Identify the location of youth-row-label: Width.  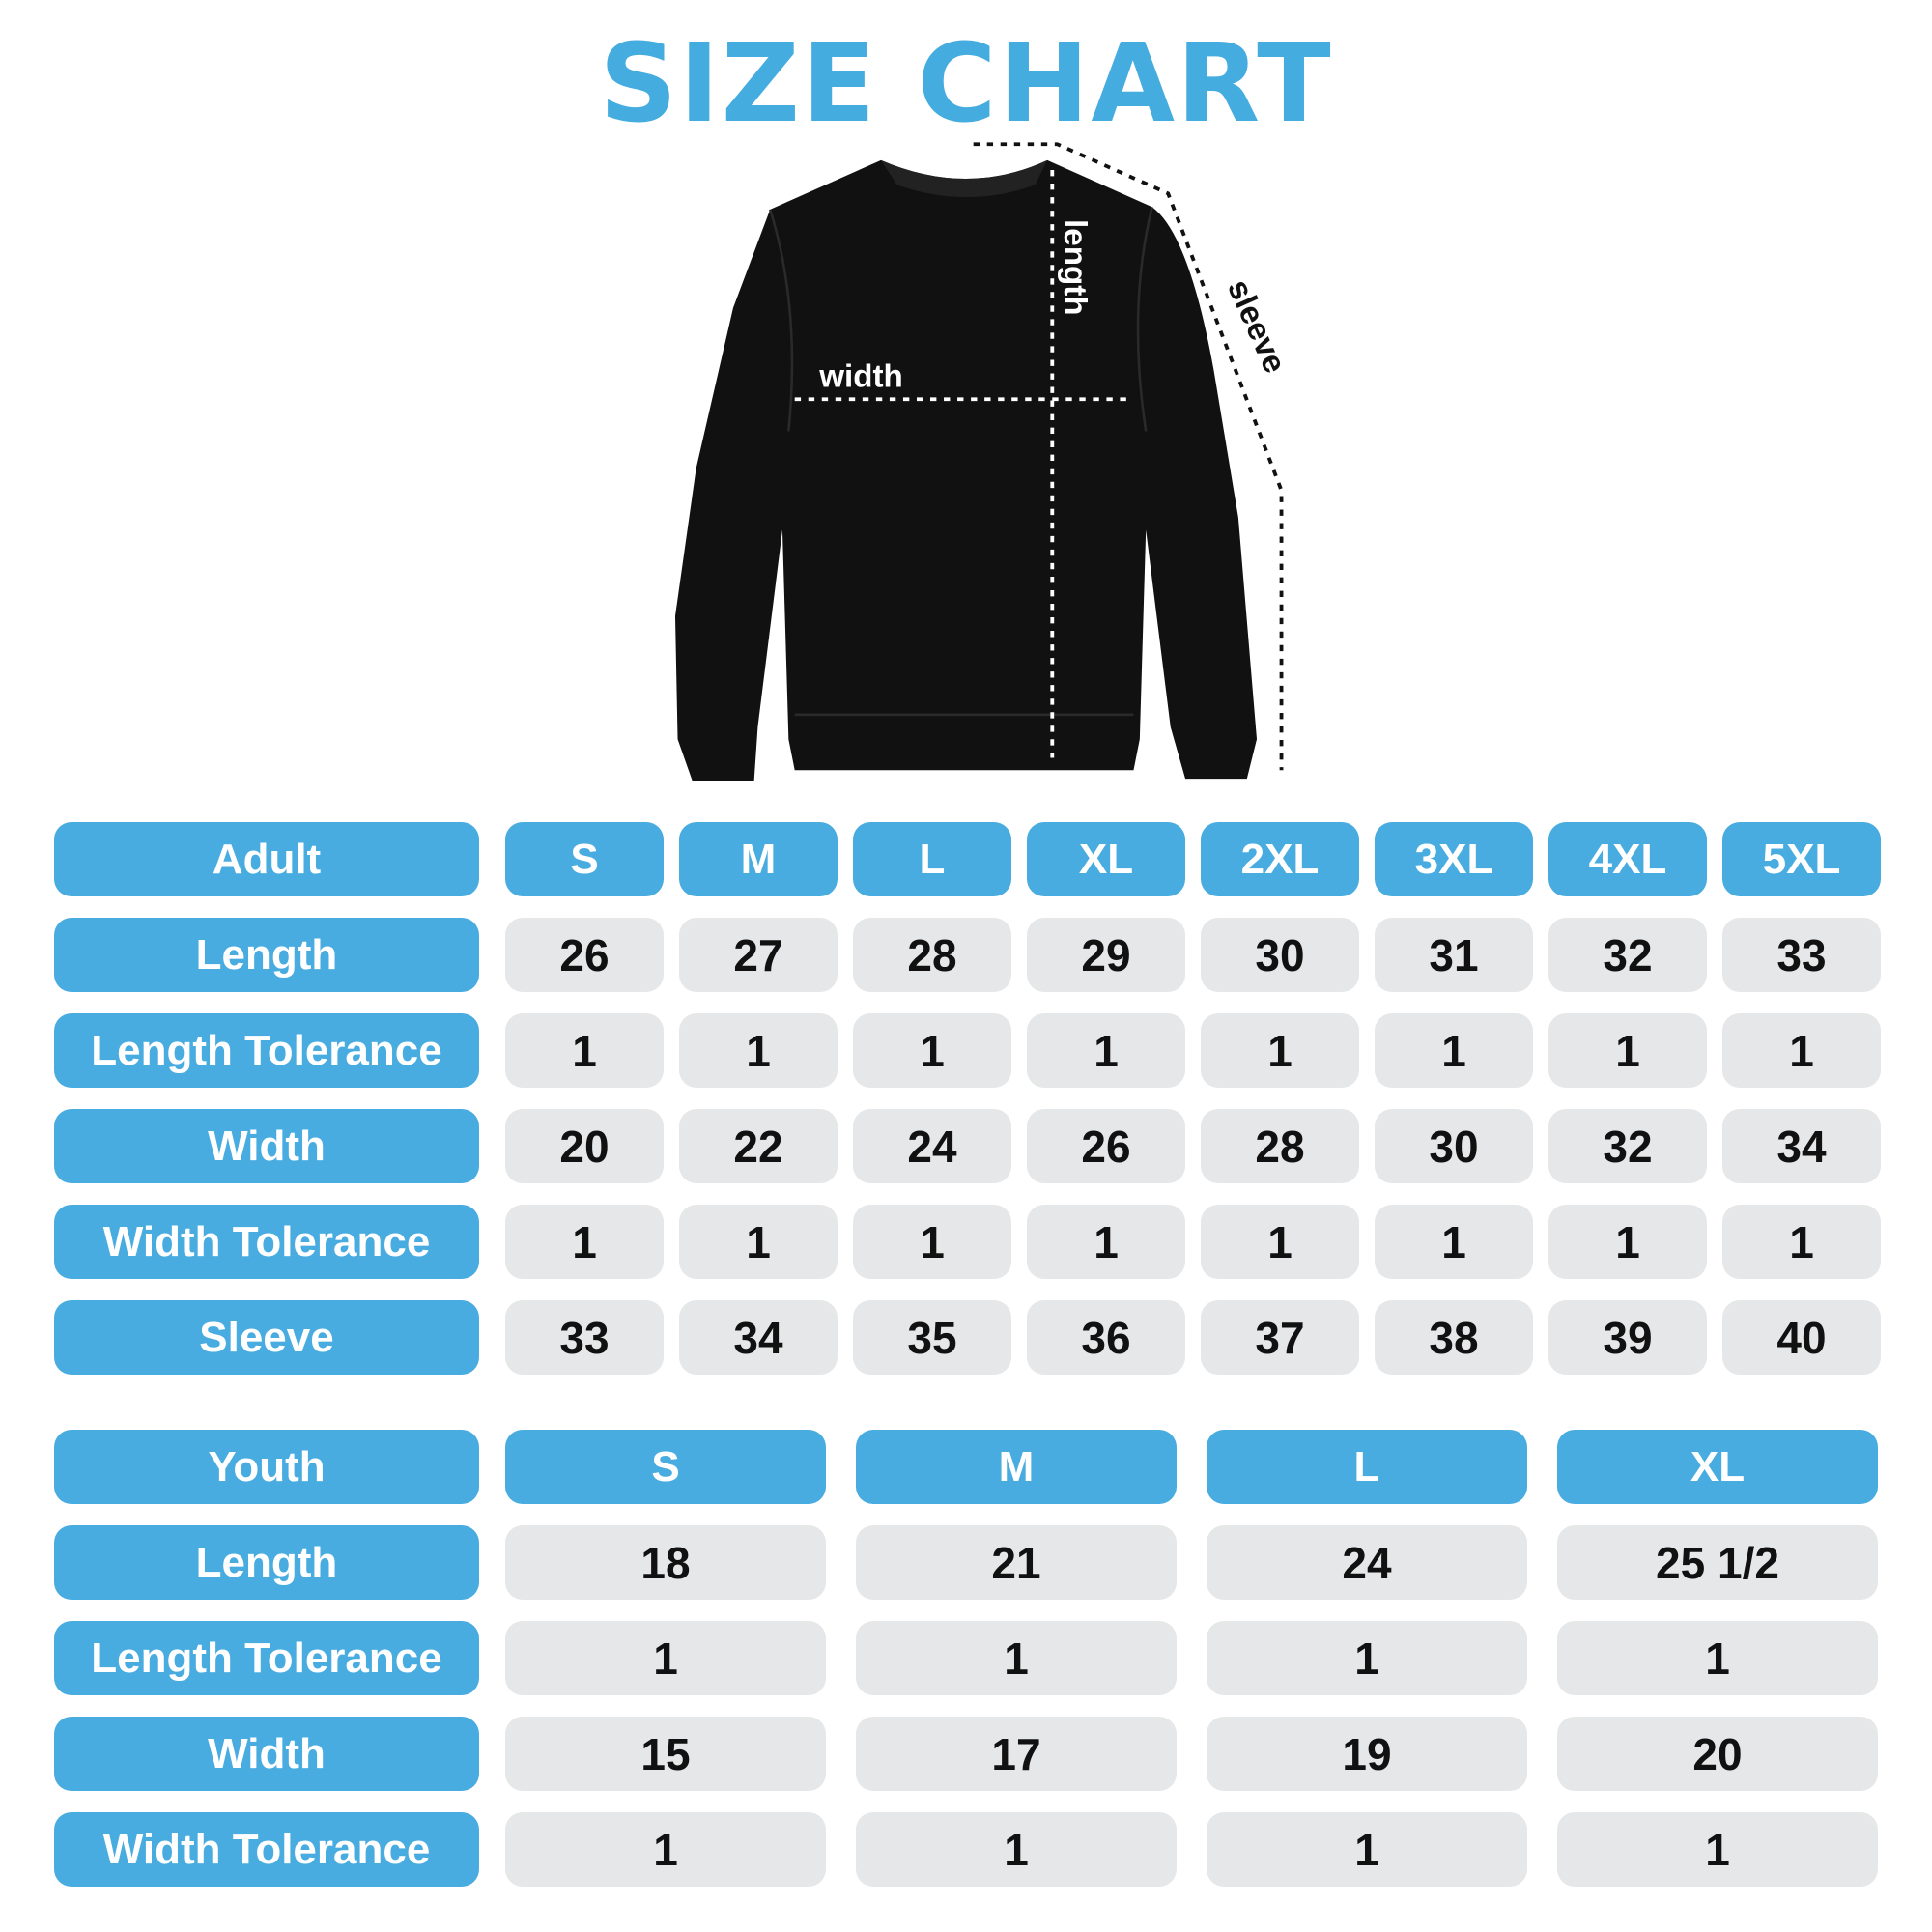
(266, 1754).